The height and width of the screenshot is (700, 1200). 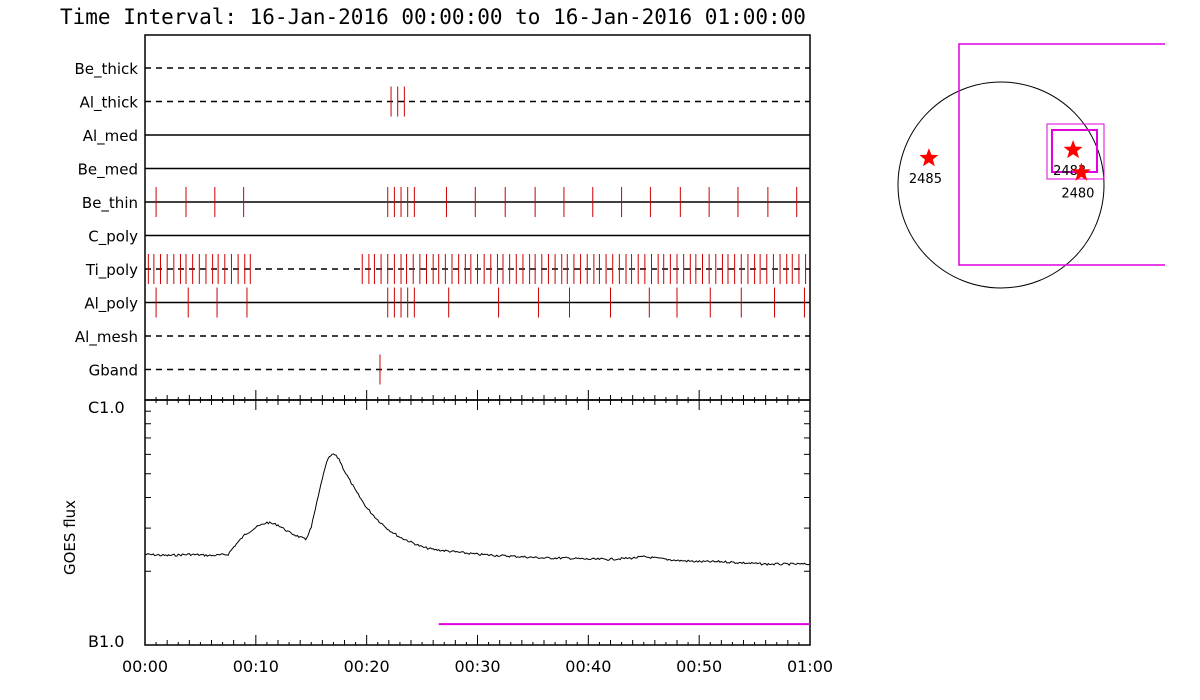 I want to click on row-label-al_mesh: Al_mesh, so click(x=106, y=337).